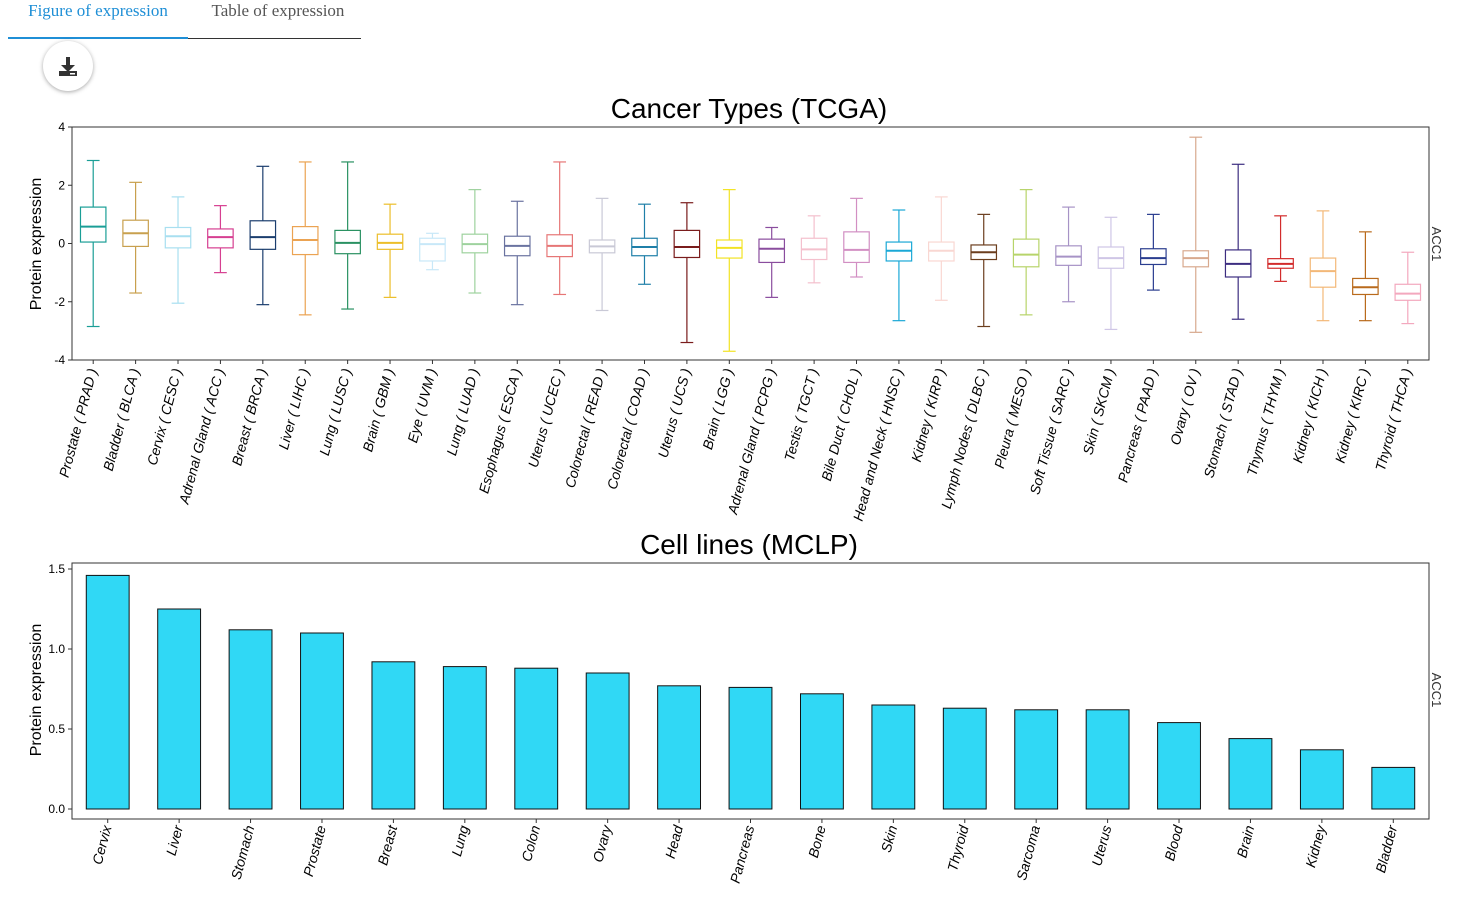 This screenshot has width=1459, height=914. I want to click on x-tick-label-mclp: Colon, so click(530, 843).